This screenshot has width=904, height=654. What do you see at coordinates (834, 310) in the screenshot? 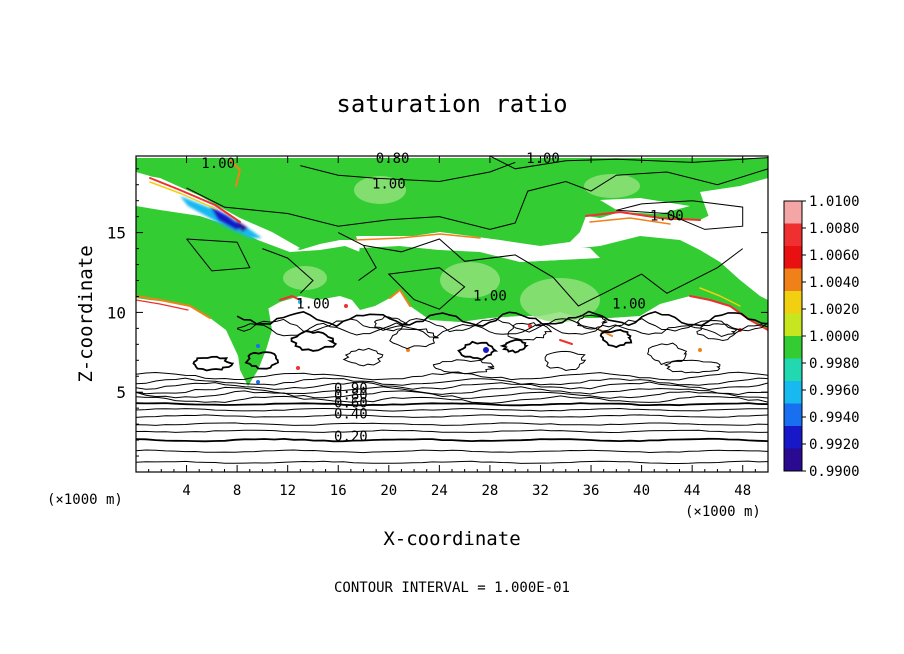
I see `colorbar-label: 1.0020` at bounding box center [834, 310].